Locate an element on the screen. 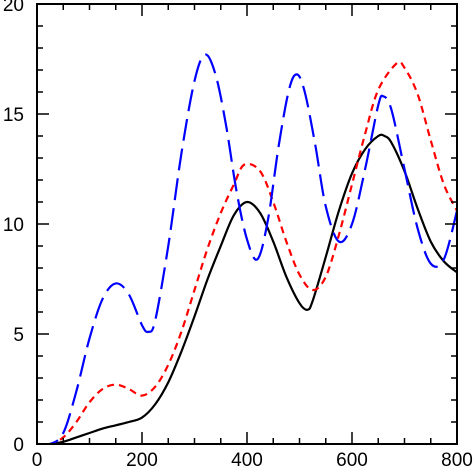 The width and height of the screenshot is (474, 469). y-tick-label: 10 is located at coordinates (13, 225).